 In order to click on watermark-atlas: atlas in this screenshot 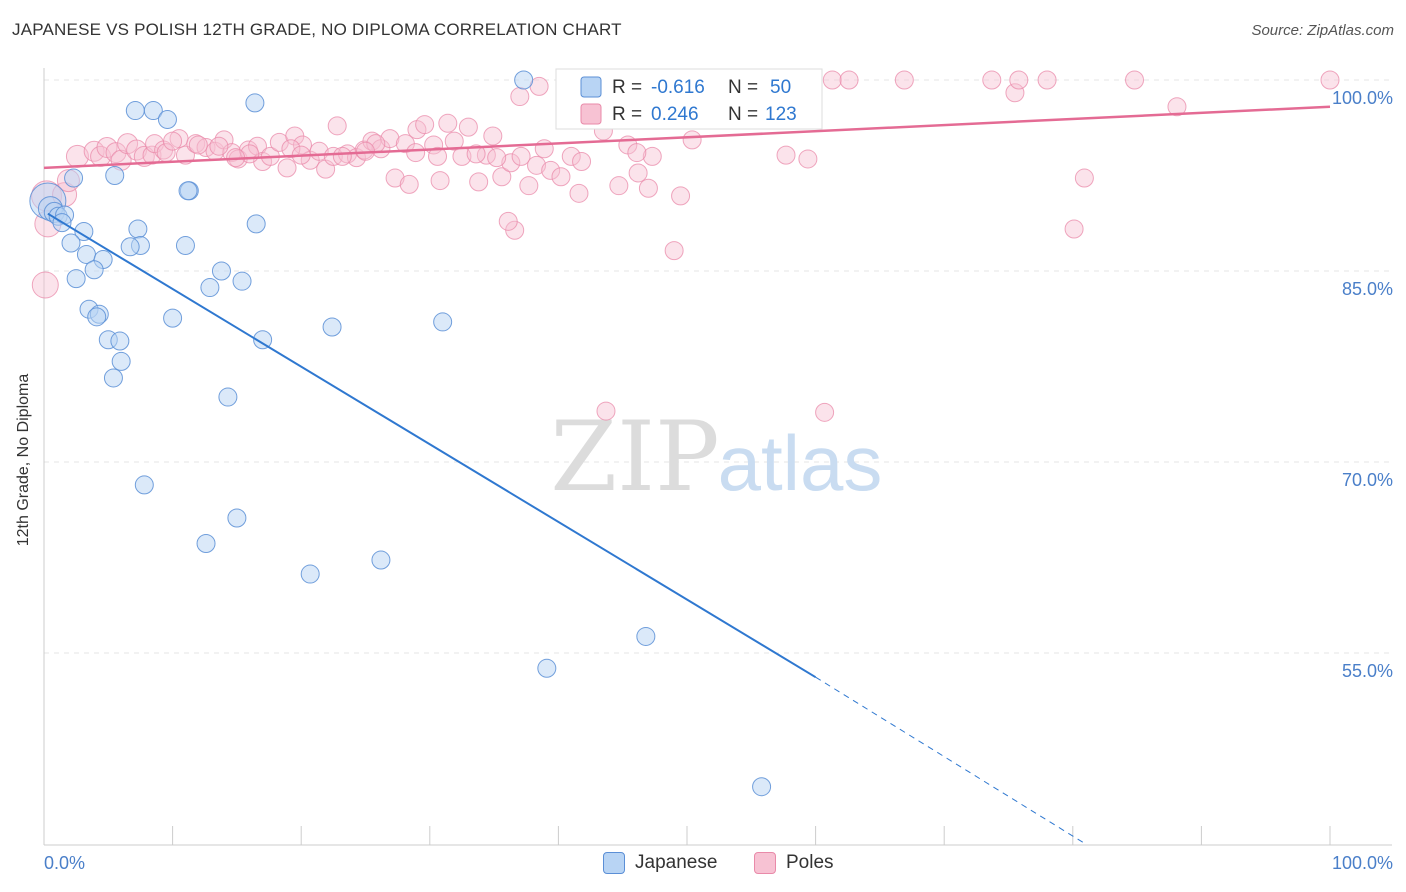, I will do `click(800, 463)`.